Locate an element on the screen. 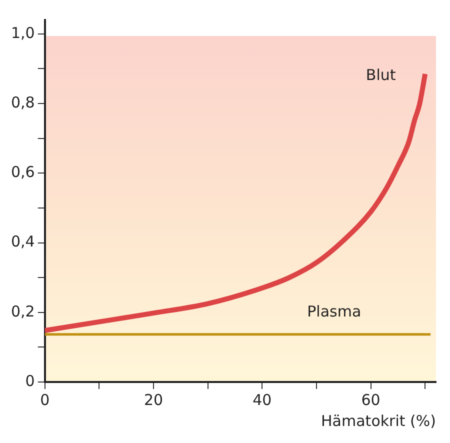 The image size is (450, 443). x-tick-label: 0 is located at coordinates (45, 399).